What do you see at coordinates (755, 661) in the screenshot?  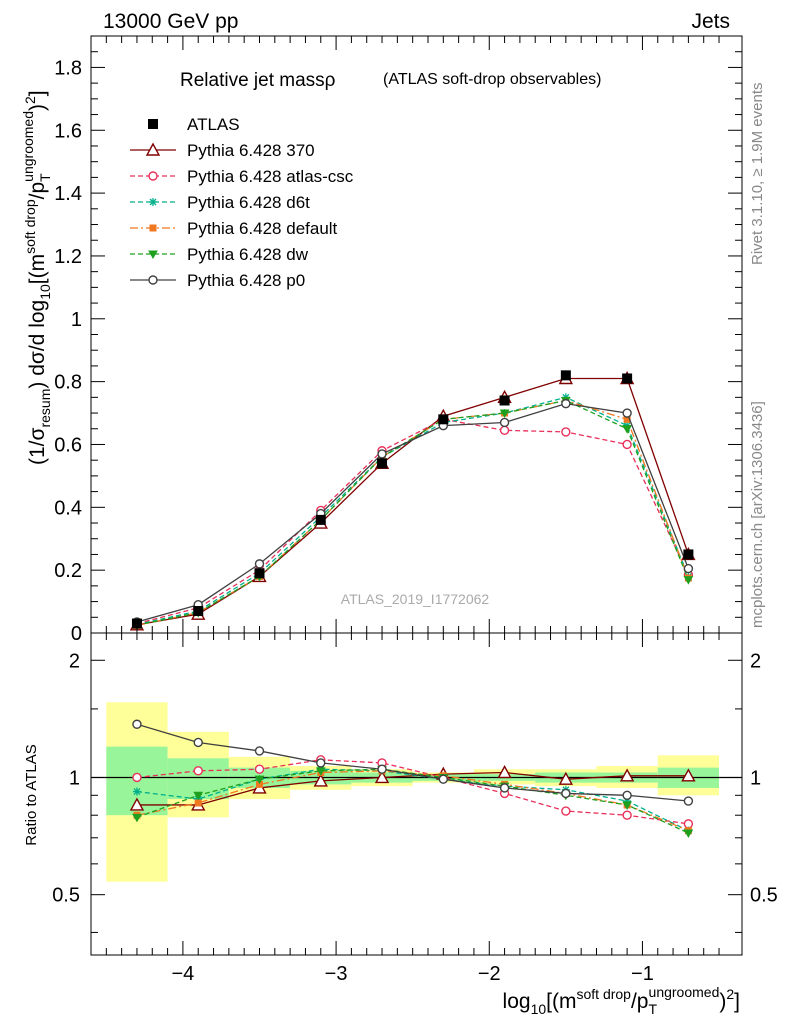 I see `ratio-y-tick-label-right: 2` at bounding box center [755, 661].